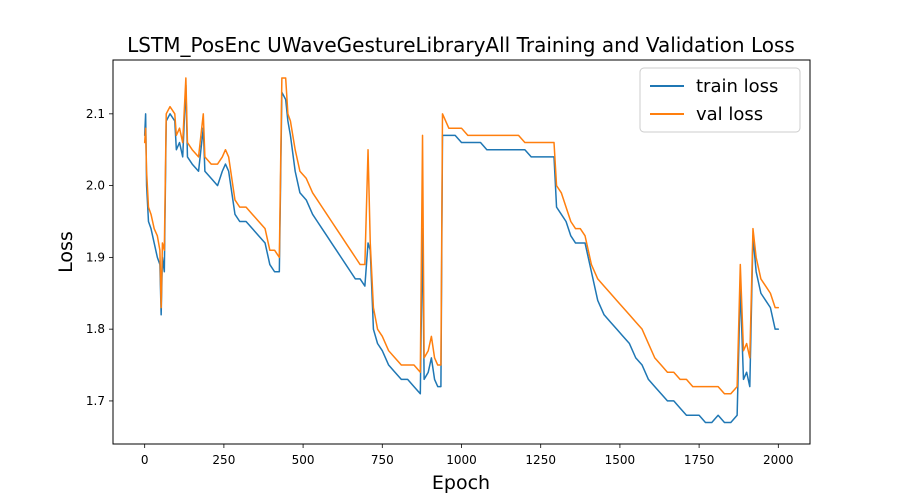  I want to click on legend-box, so click(720, 100).